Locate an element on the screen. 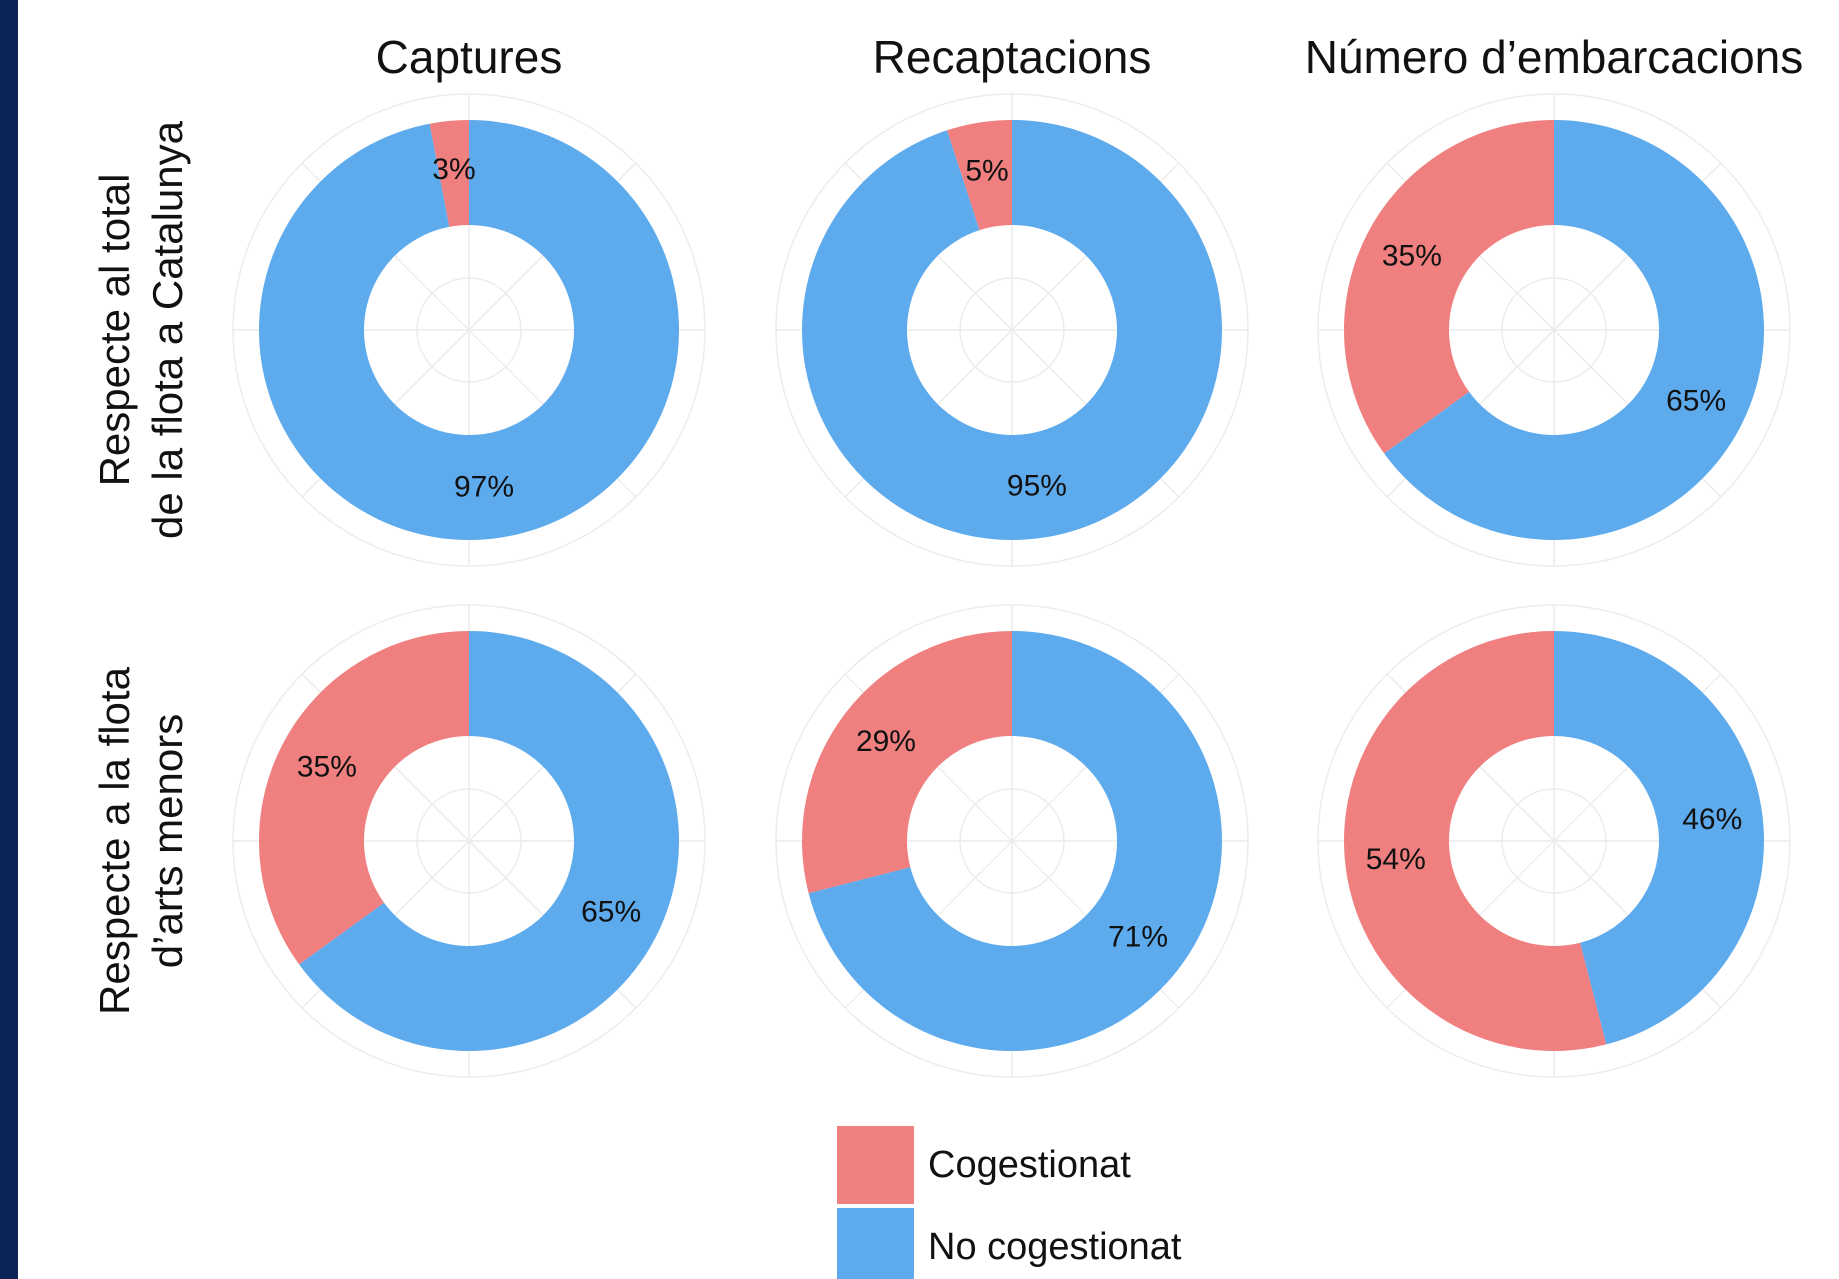 The width and height of the screenshot is (1839, 1279). value-label: 29% is located at coordinates (886, 741).